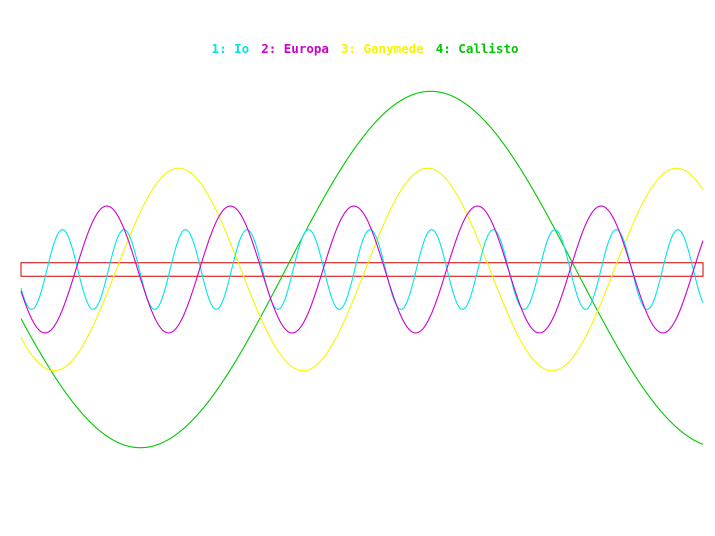 This screenshot has height=536, width=715. I want to click on legend: 1: Io 2: Europa 3: Ganymede 4: Callisto, so click(357, 41).